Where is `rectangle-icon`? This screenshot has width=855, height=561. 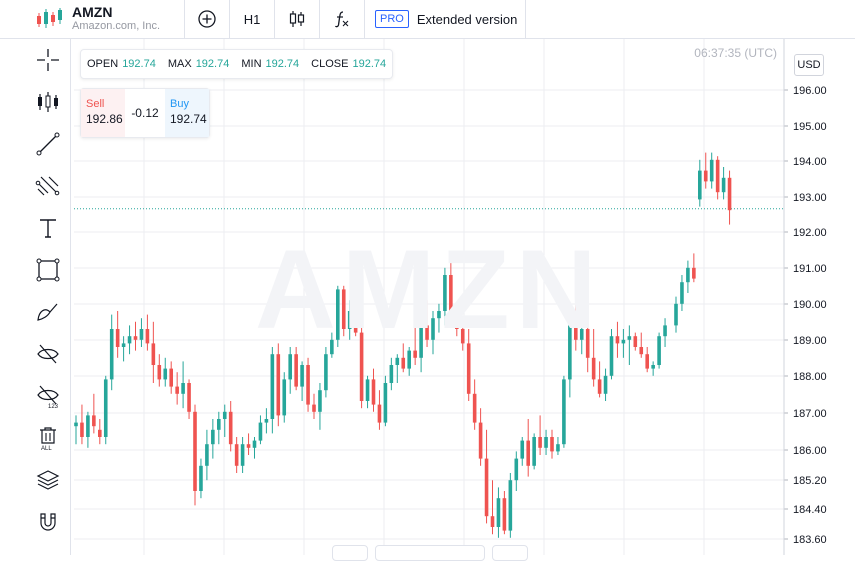
rectangle-icon is located at coordinates (48, 270).